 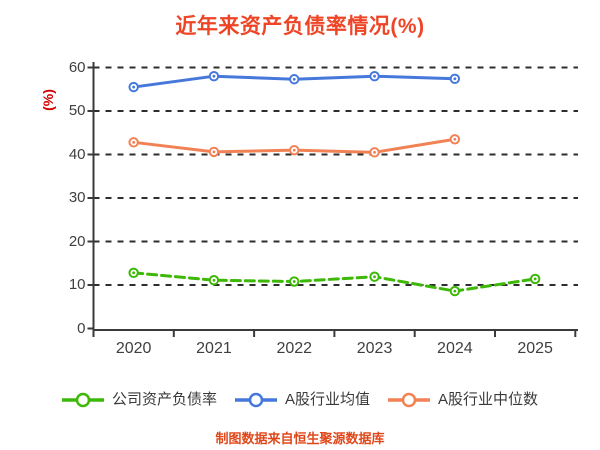 I want to click on x-tick-label-2024: 2024, so click(x=455, y=348).